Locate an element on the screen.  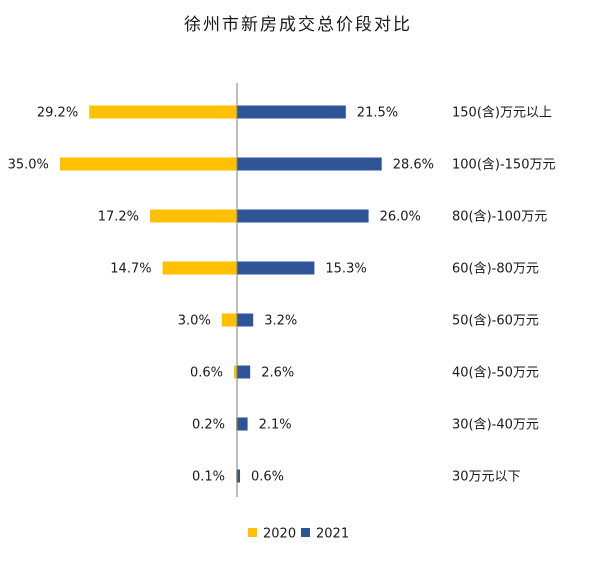
legend-label-2021: 2021 is located at coordinates (332, 534).